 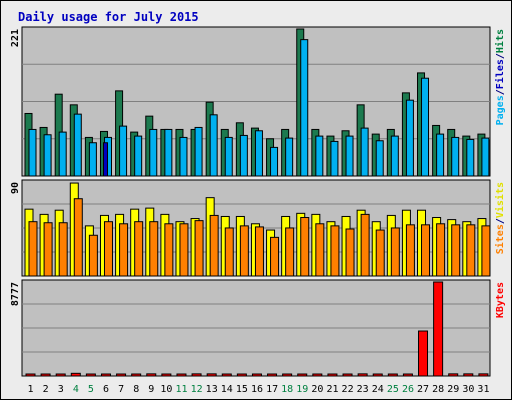 I want to click on x-tick-label-day-27: 27, so click(x=423, y=389).